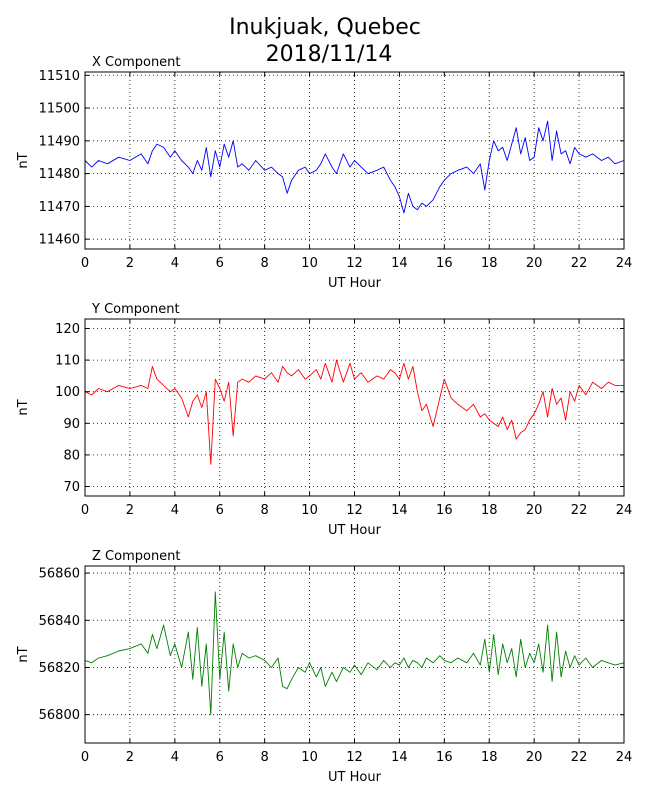 The height and width of the screenshot is (800, 650). What do you see at coordinates (135, 309) in the screenshot?
I see `chart-title: Y Component` at bounding box center [135, 309].